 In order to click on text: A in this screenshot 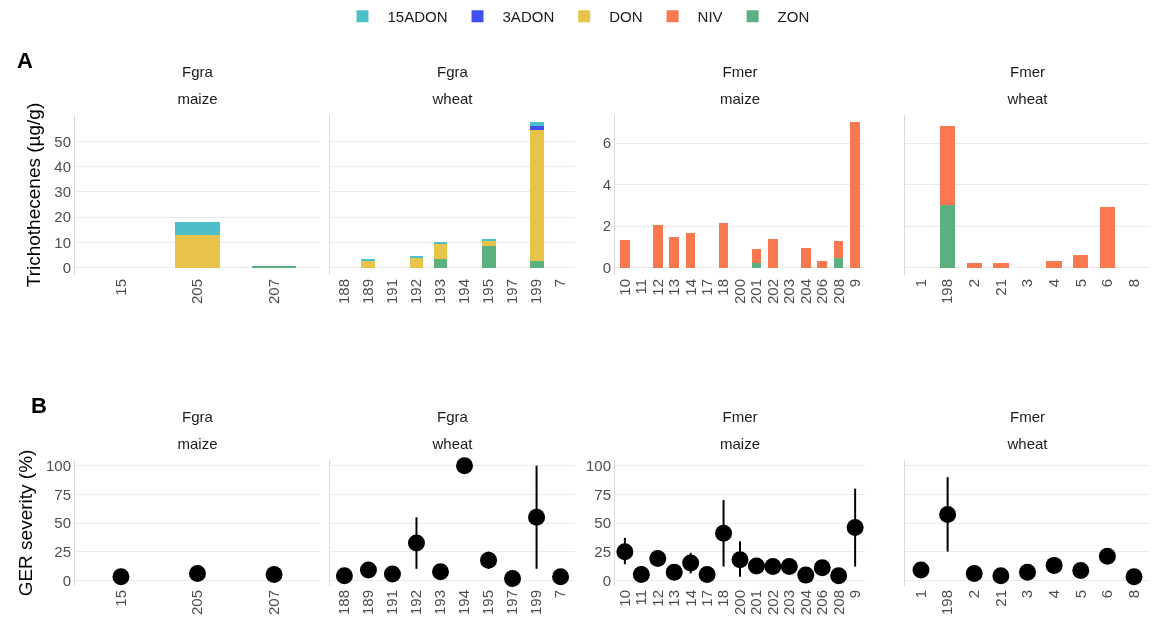, I will do `click(25, 60)`.